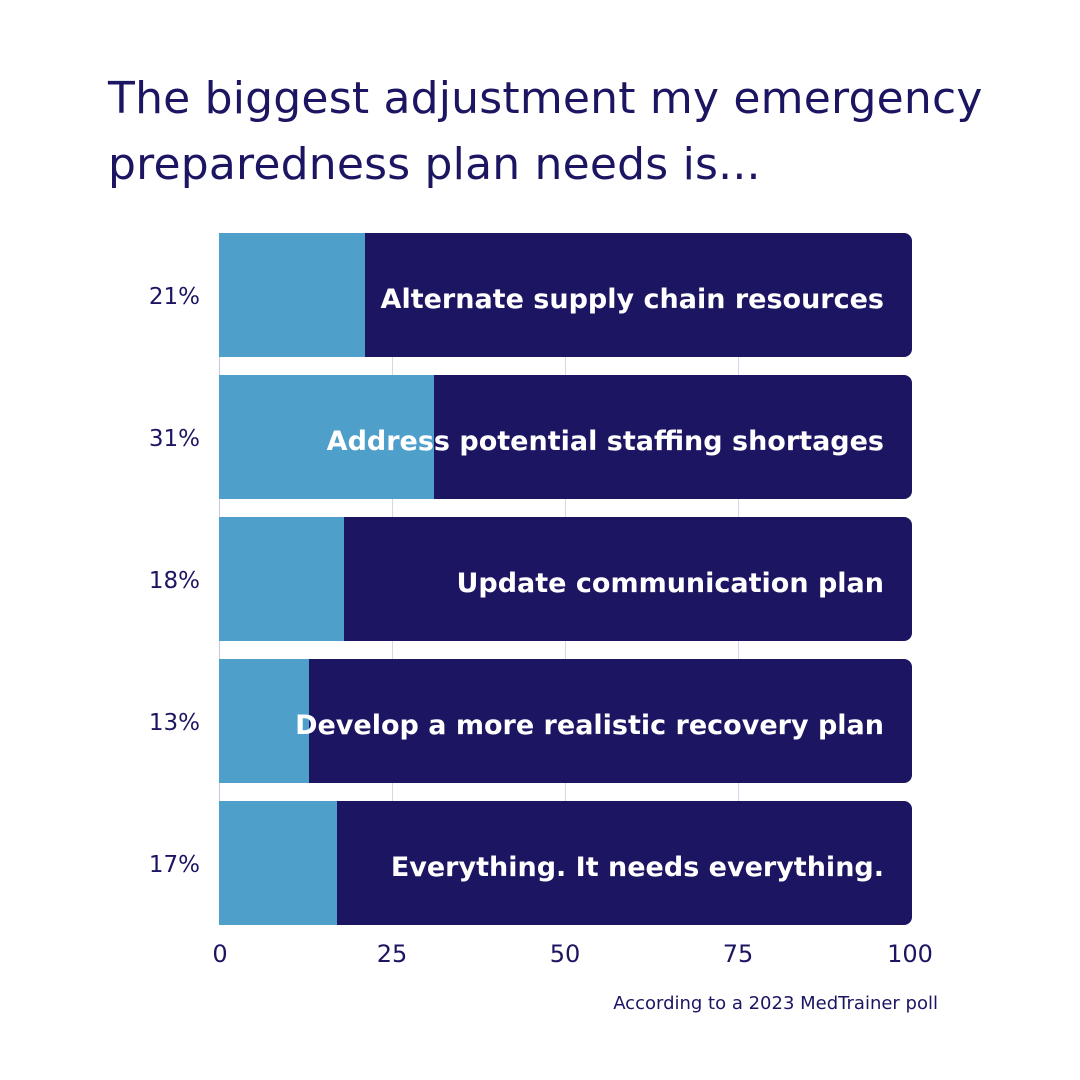 The width and height of the screenshot is (1080, 1080). What do you see at coordinates (220, 954) in the screenshot?
I see `x-tick-0: 0` at bounding box center [220, 954].